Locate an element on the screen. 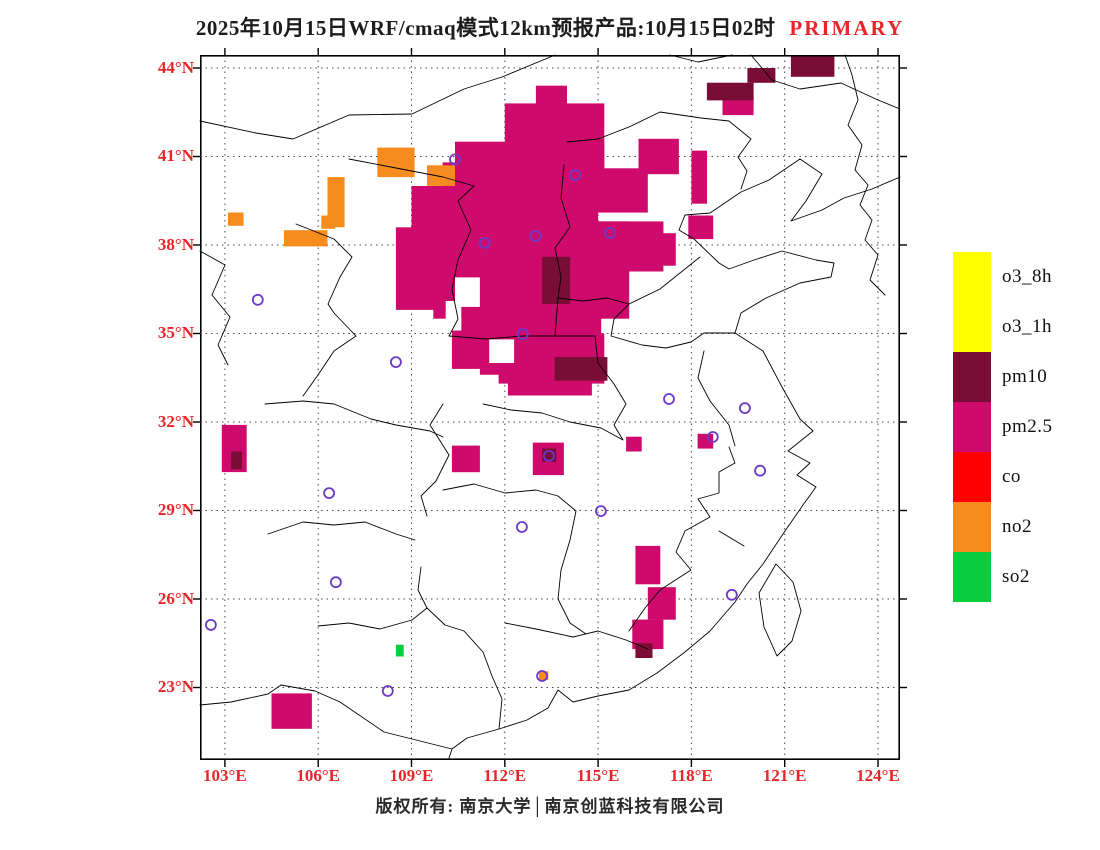 The image size is (1100, 850). copyright: 版权所有: 南京大学│南京创蓝科技有限公司 is located at coordinates (550, 806).